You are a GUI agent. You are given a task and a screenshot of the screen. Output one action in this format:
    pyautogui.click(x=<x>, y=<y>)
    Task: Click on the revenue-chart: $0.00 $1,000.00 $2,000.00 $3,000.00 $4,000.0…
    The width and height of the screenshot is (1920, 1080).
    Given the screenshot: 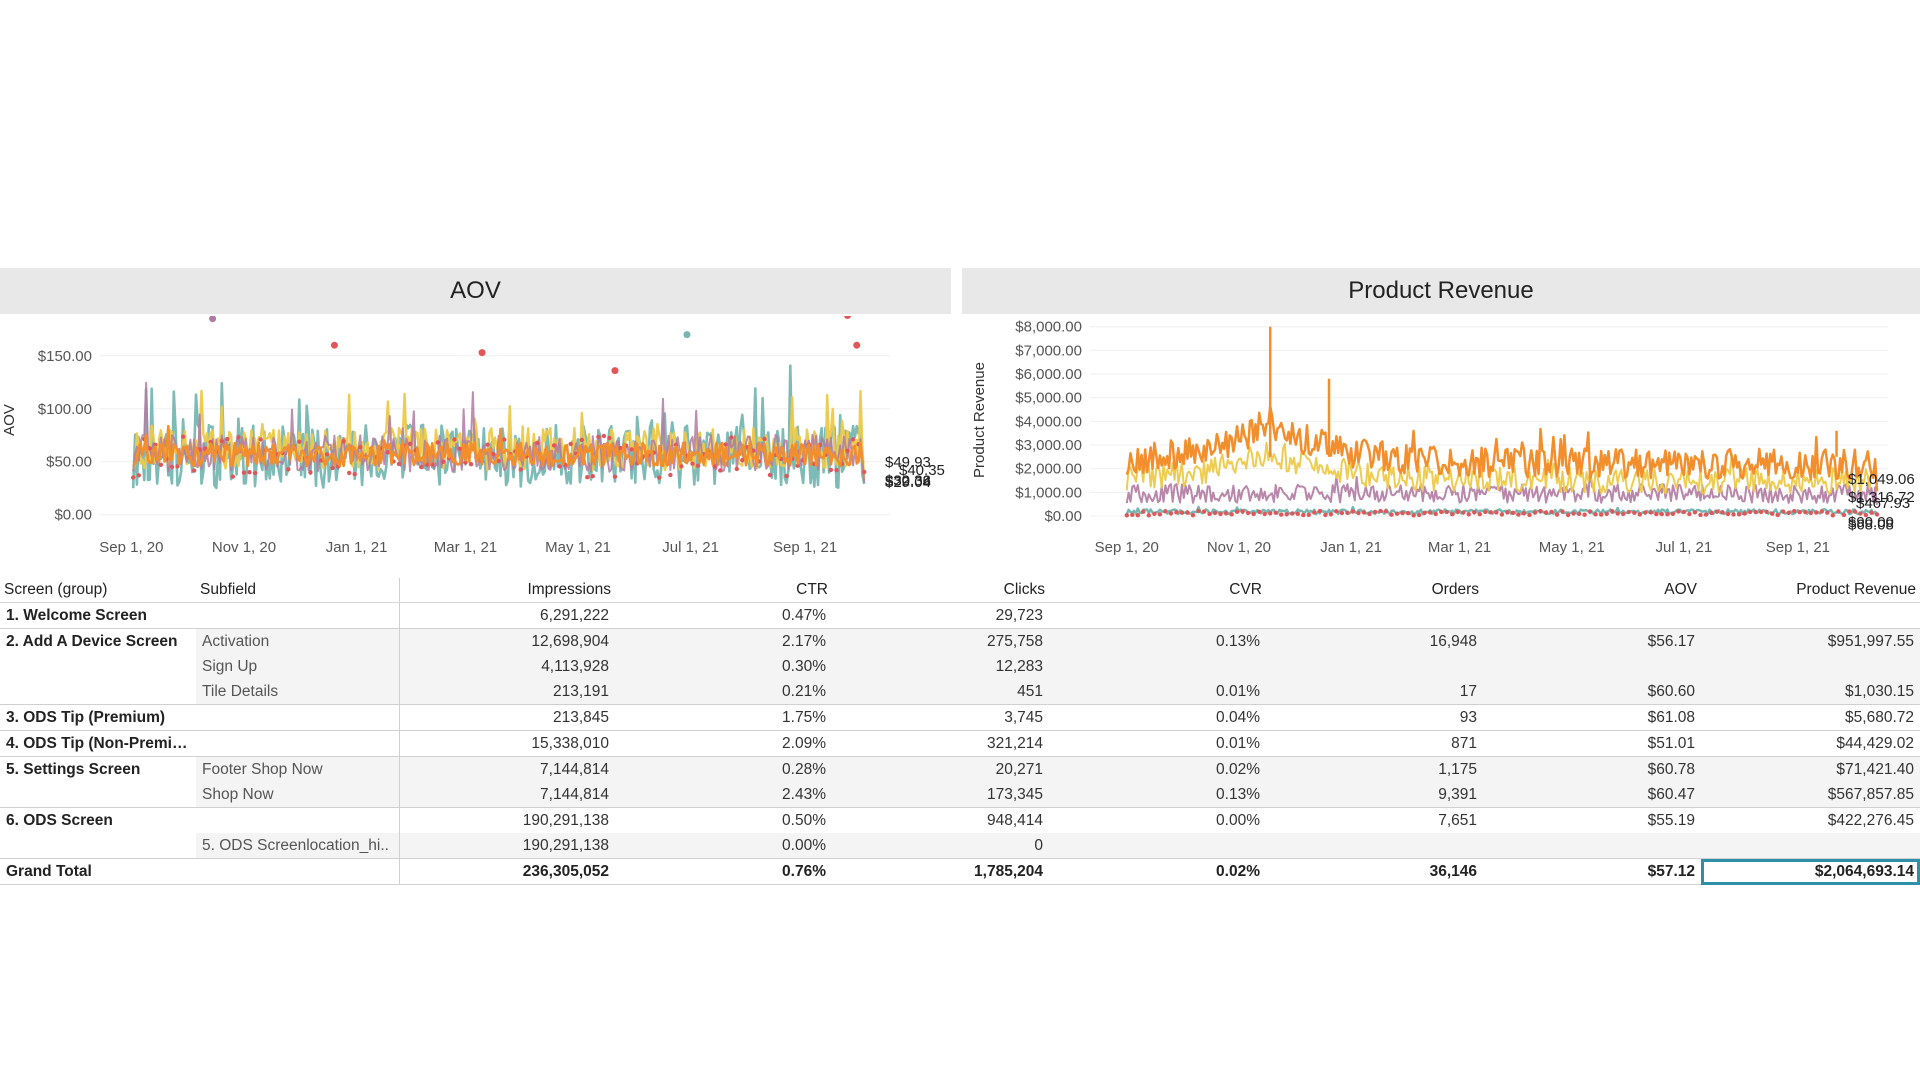 What is the action you would take?
    pyautogui.click(x=1441, y=441)
    